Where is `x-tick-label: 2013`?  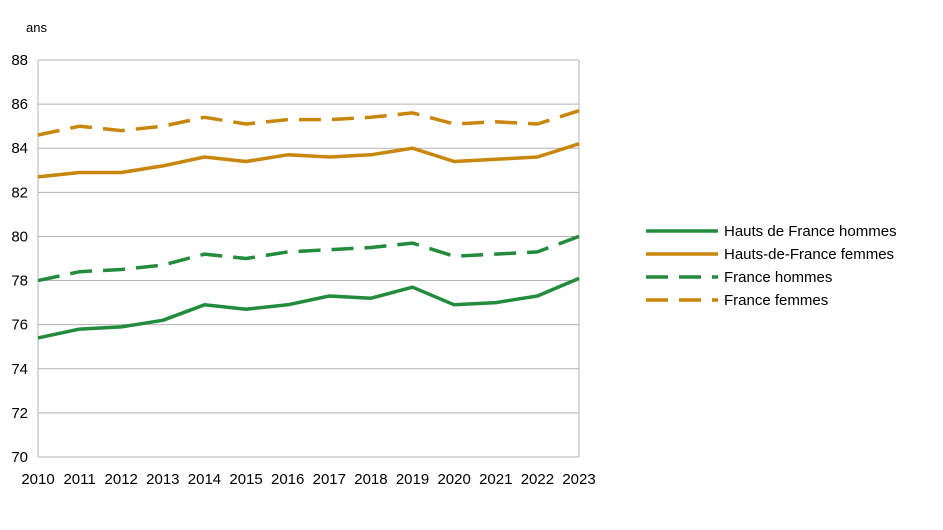
x-tick-label: 2013 is located at coordinates (162, 479).